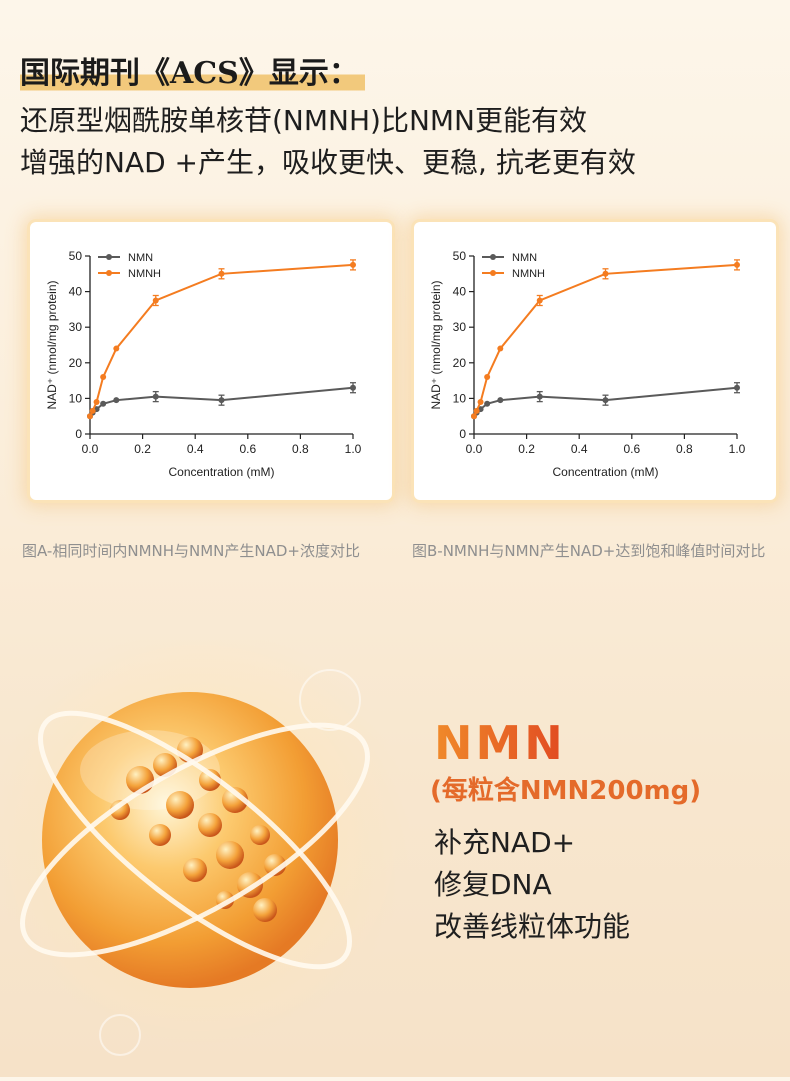  What do you see at coordinates (532, 926) in the screenshot?
I see `benefit-item: 改善线粒体功能` at bounding box center [532, 926].